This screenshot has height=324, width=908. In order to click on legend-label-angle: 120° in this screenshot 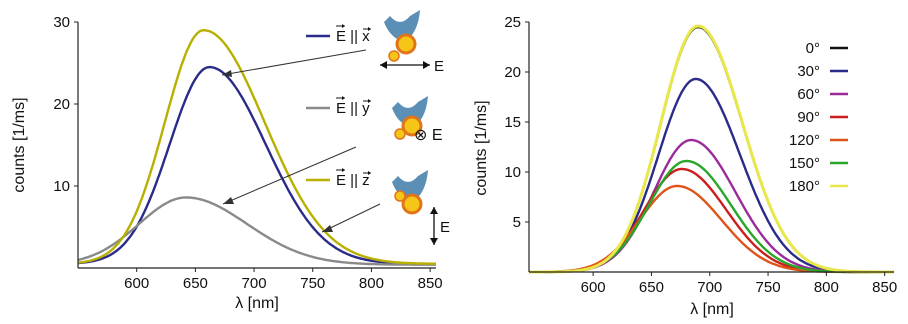, I will do `click(804, 140)`.